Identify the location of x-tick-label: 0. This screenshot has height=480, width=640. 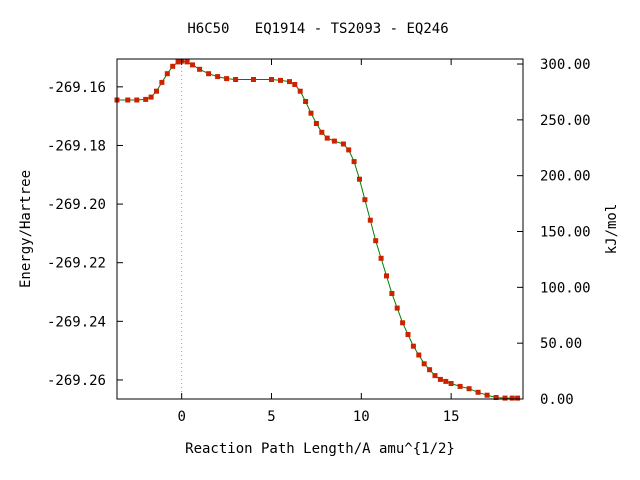
(181, 417).